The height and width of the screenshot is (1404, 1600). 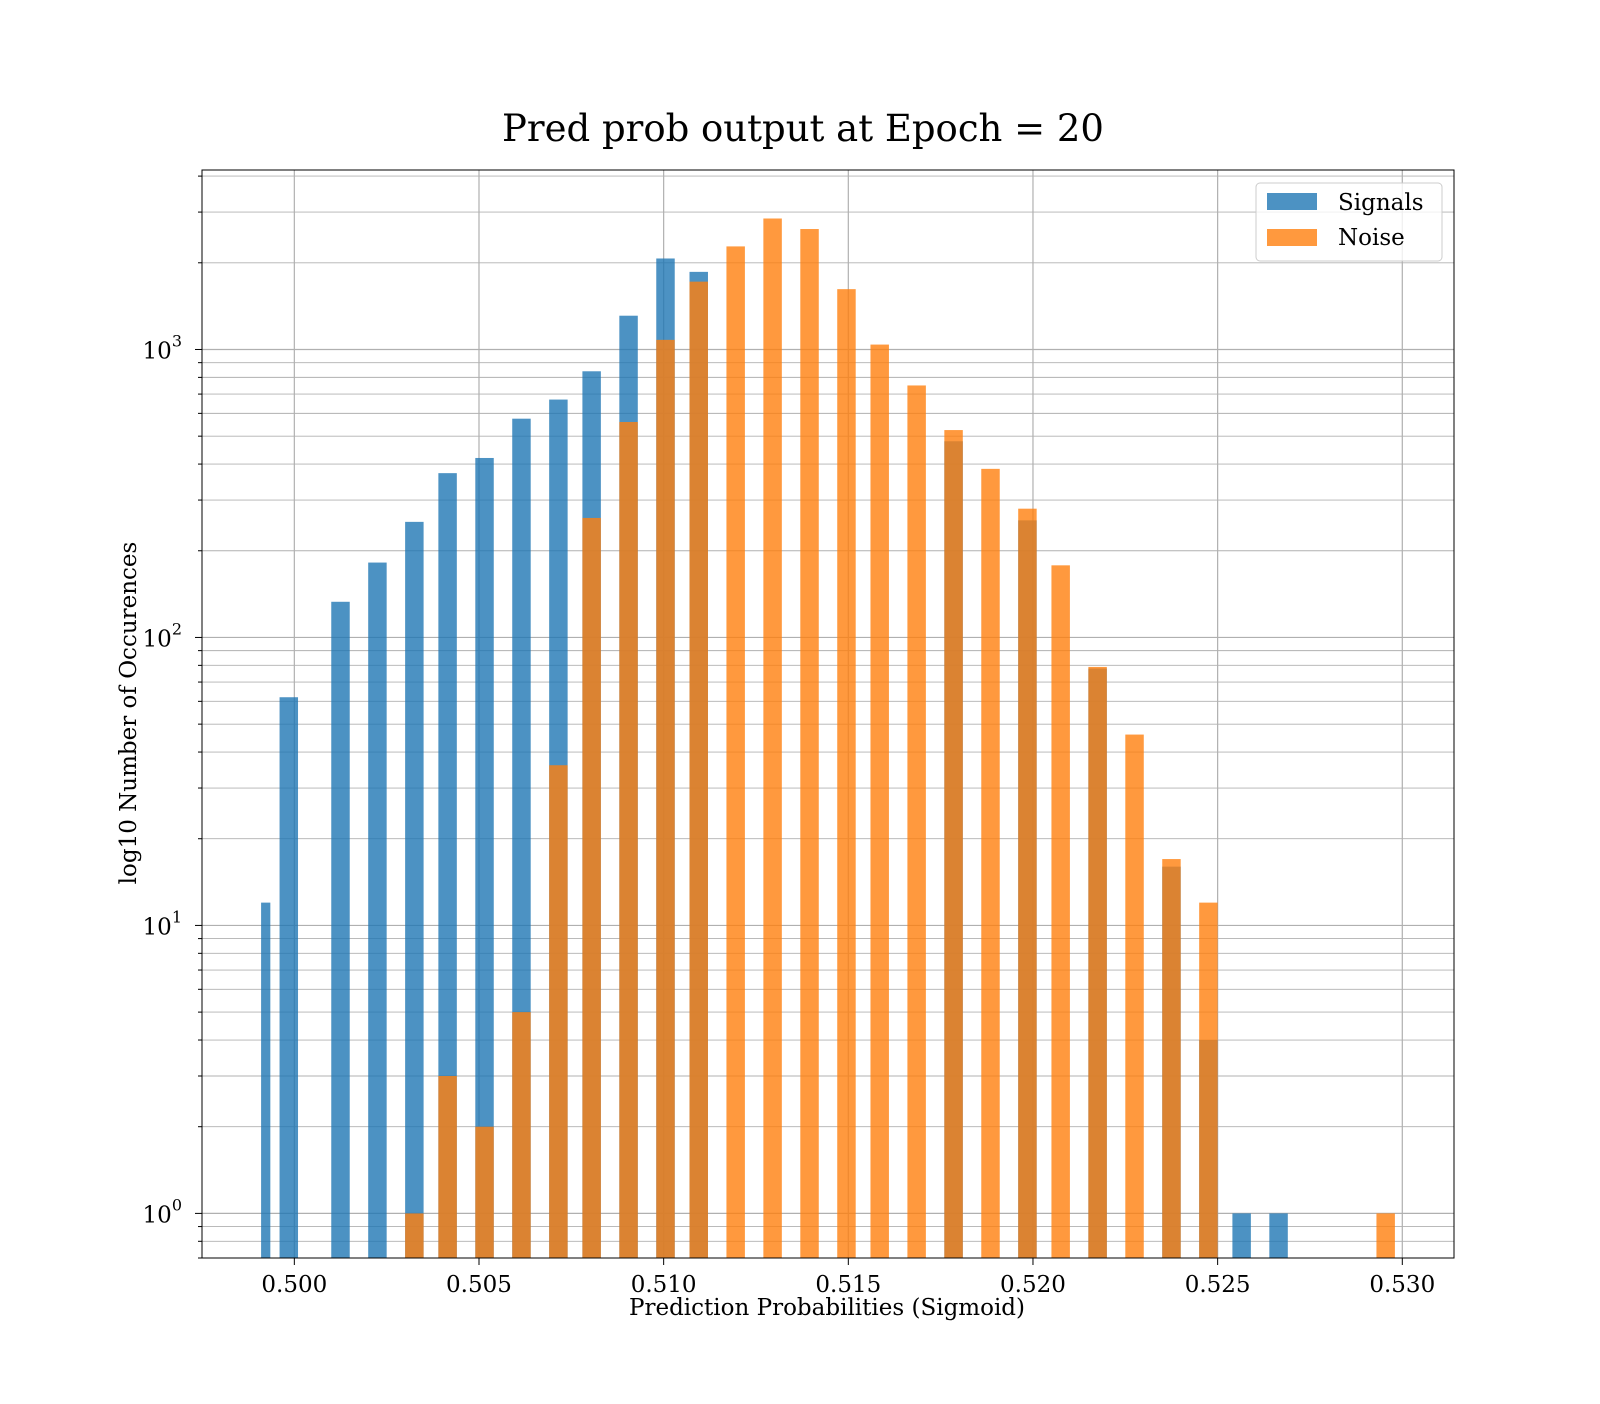 What do you see at coordinates (1402, 1285) in the screenshot?
I see `x-tick-label: 0.530` at bounding box center [1402, 1285].